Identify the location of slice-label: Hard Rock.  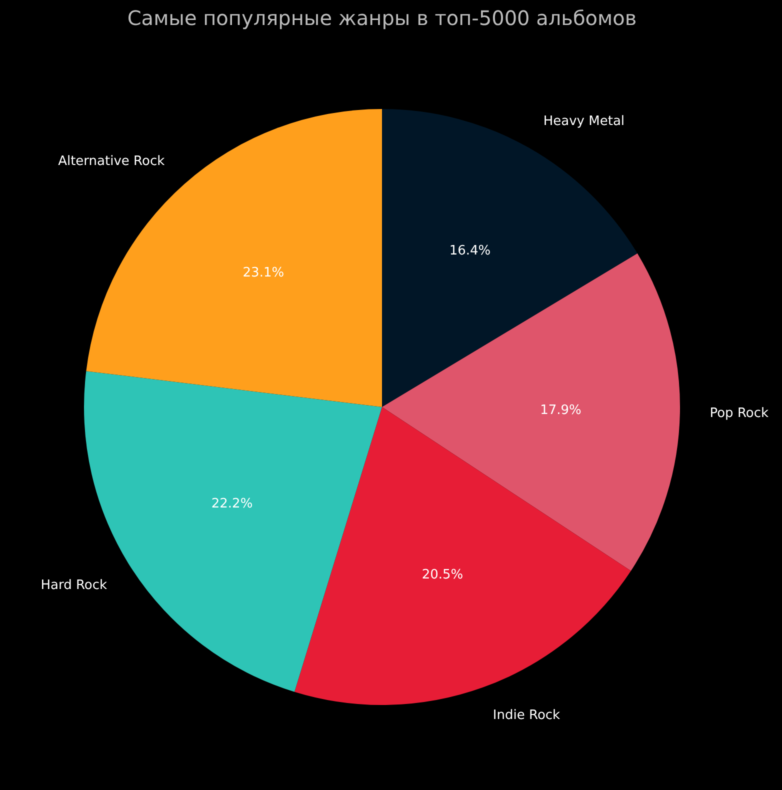
(74, 585).